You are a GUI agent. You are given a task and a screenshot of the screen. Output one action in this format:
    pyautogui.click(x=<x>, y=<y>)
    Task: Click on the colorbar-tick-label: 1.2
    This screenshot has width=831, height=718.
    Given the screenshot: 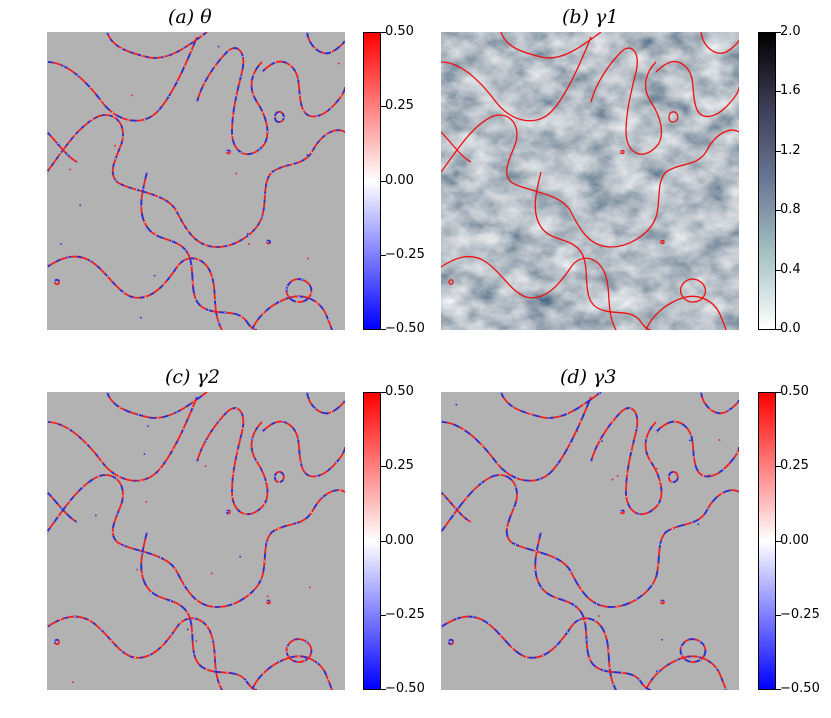 What is the action you would take?
    pyautogui.click(x=790, y=150)
    